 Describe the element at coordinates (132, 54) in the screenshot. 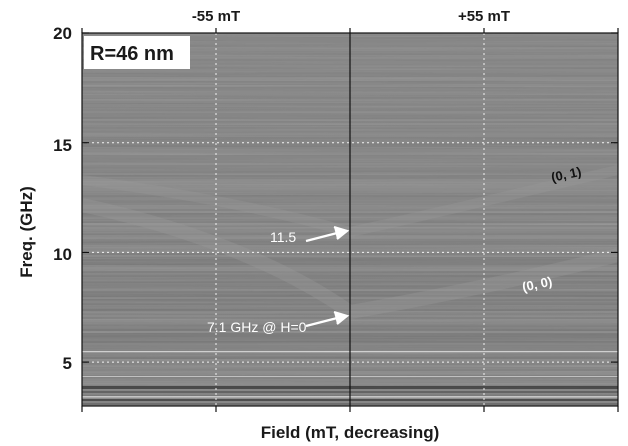

I see `inset-label: R=46 nm` at that location.